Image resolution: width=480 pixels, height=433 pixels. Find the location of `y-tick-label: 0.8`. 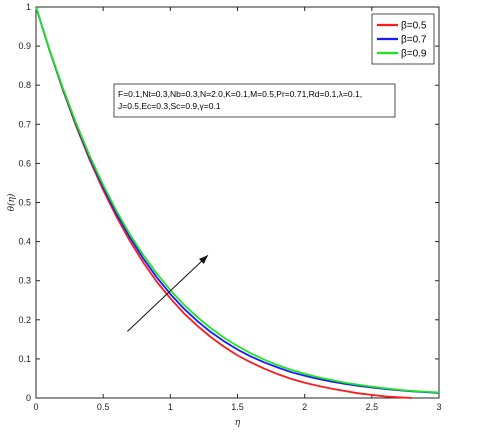

y-tick-label: 0.8 is located at coordinates (24, 85).